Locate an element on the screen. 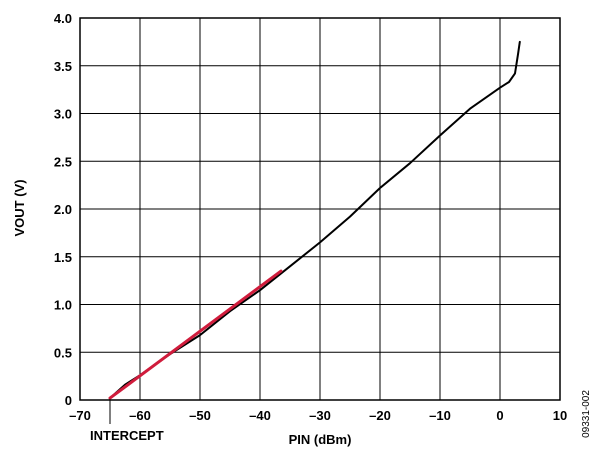  y-tick-label: 2.0 is located at coordinates (63, 209).